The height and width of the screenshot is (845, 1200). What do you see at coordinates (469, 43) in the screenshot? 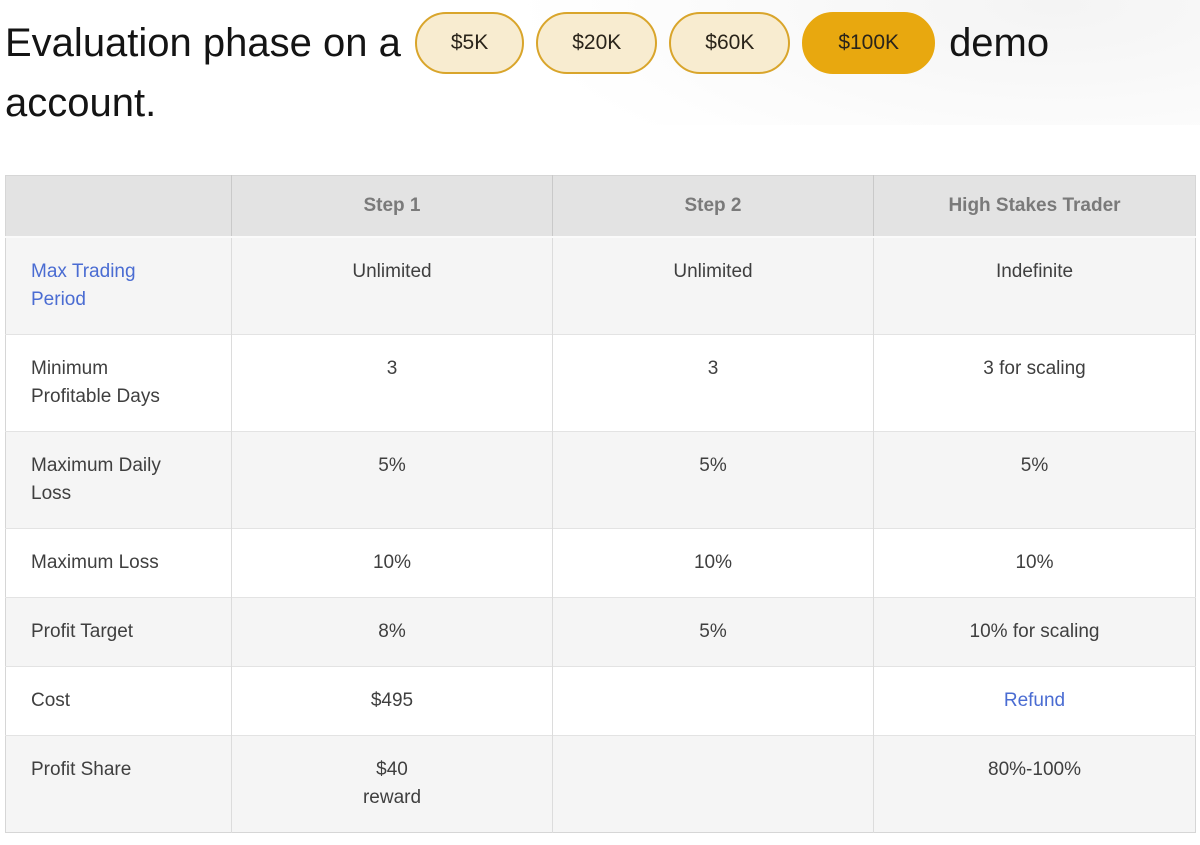
I see `account-size-pill-5k: $5K` at bounding box center [469, 43].